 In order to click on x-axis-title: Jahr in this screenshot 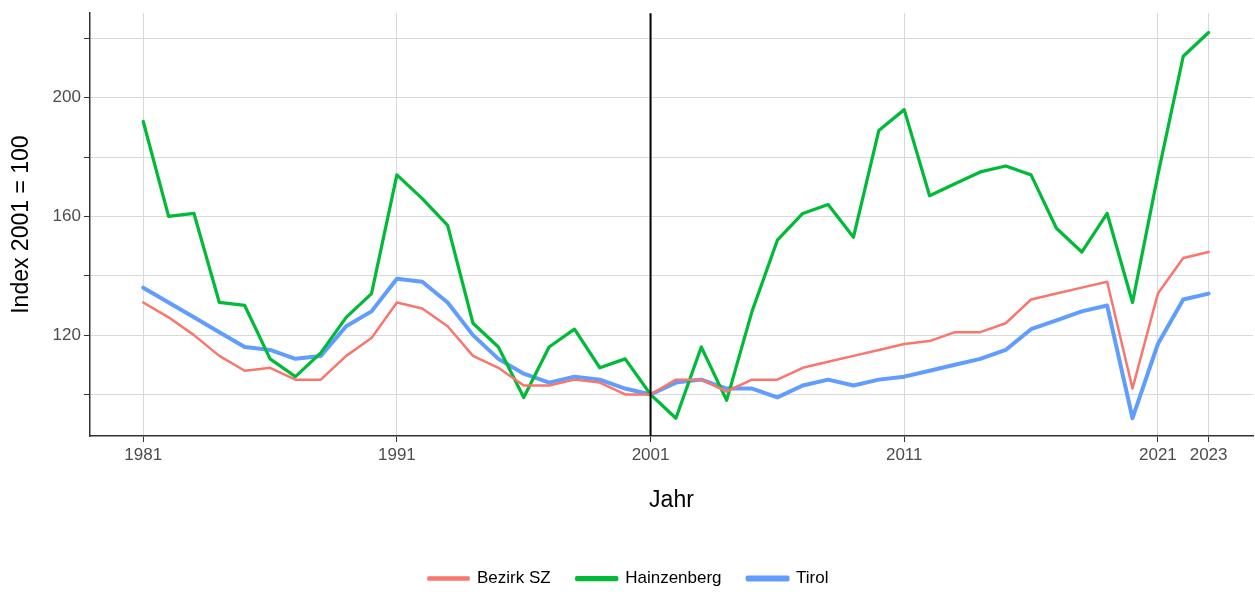, I will do `click(672, 498)`.